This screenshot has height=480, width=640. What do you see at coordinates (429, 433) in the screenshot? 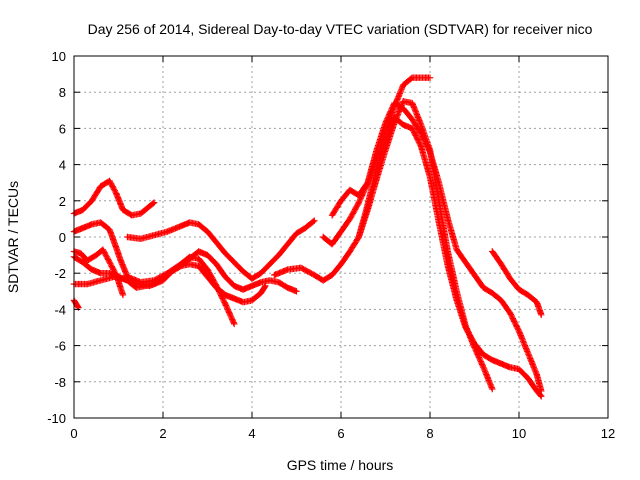
I see `x-tick-label: 8` at bounding box center [429, 433].